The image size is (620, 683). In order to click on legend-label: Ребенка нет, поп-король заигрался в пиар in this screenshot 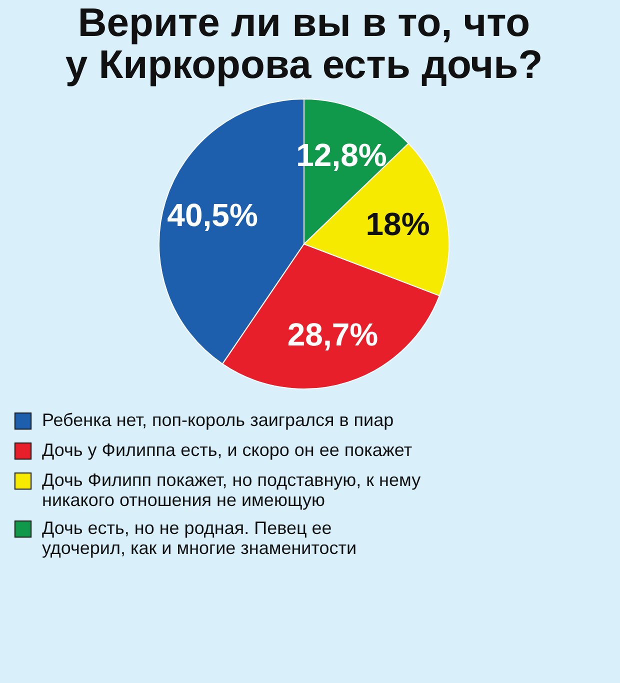, I will do `click(218, 420)`.